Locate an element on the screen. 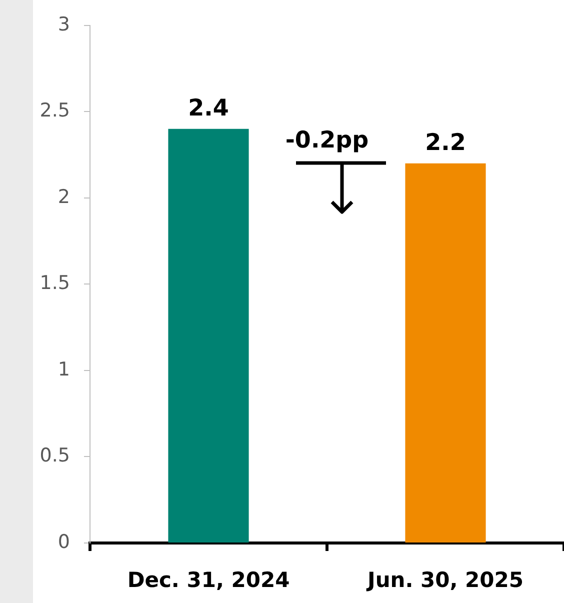 The image size is (564, 603). data-label: 2.2 is located at coordinates (445, 143).